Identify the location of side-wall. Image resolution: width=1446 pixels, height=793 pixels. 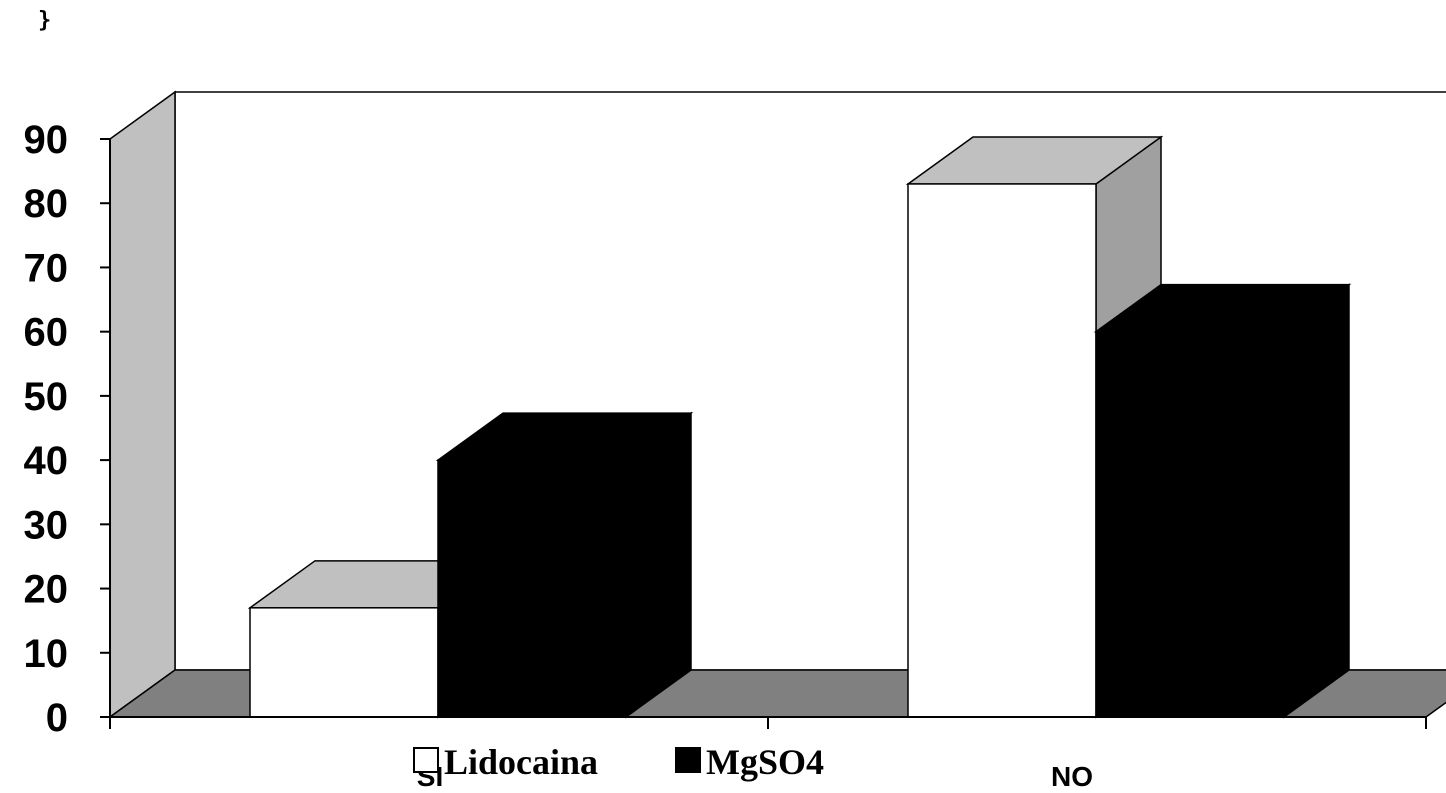
(142, 404).